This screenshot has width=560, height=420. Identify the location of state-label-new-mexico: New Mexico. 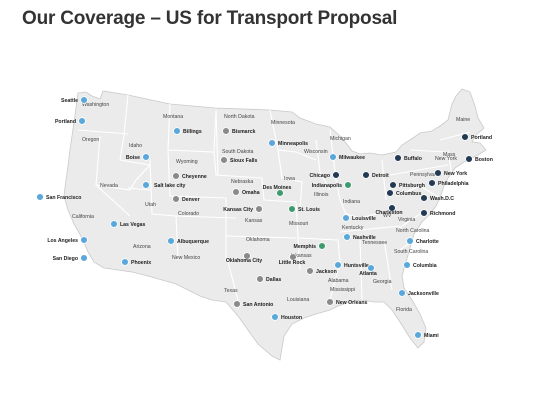
(186, 258).